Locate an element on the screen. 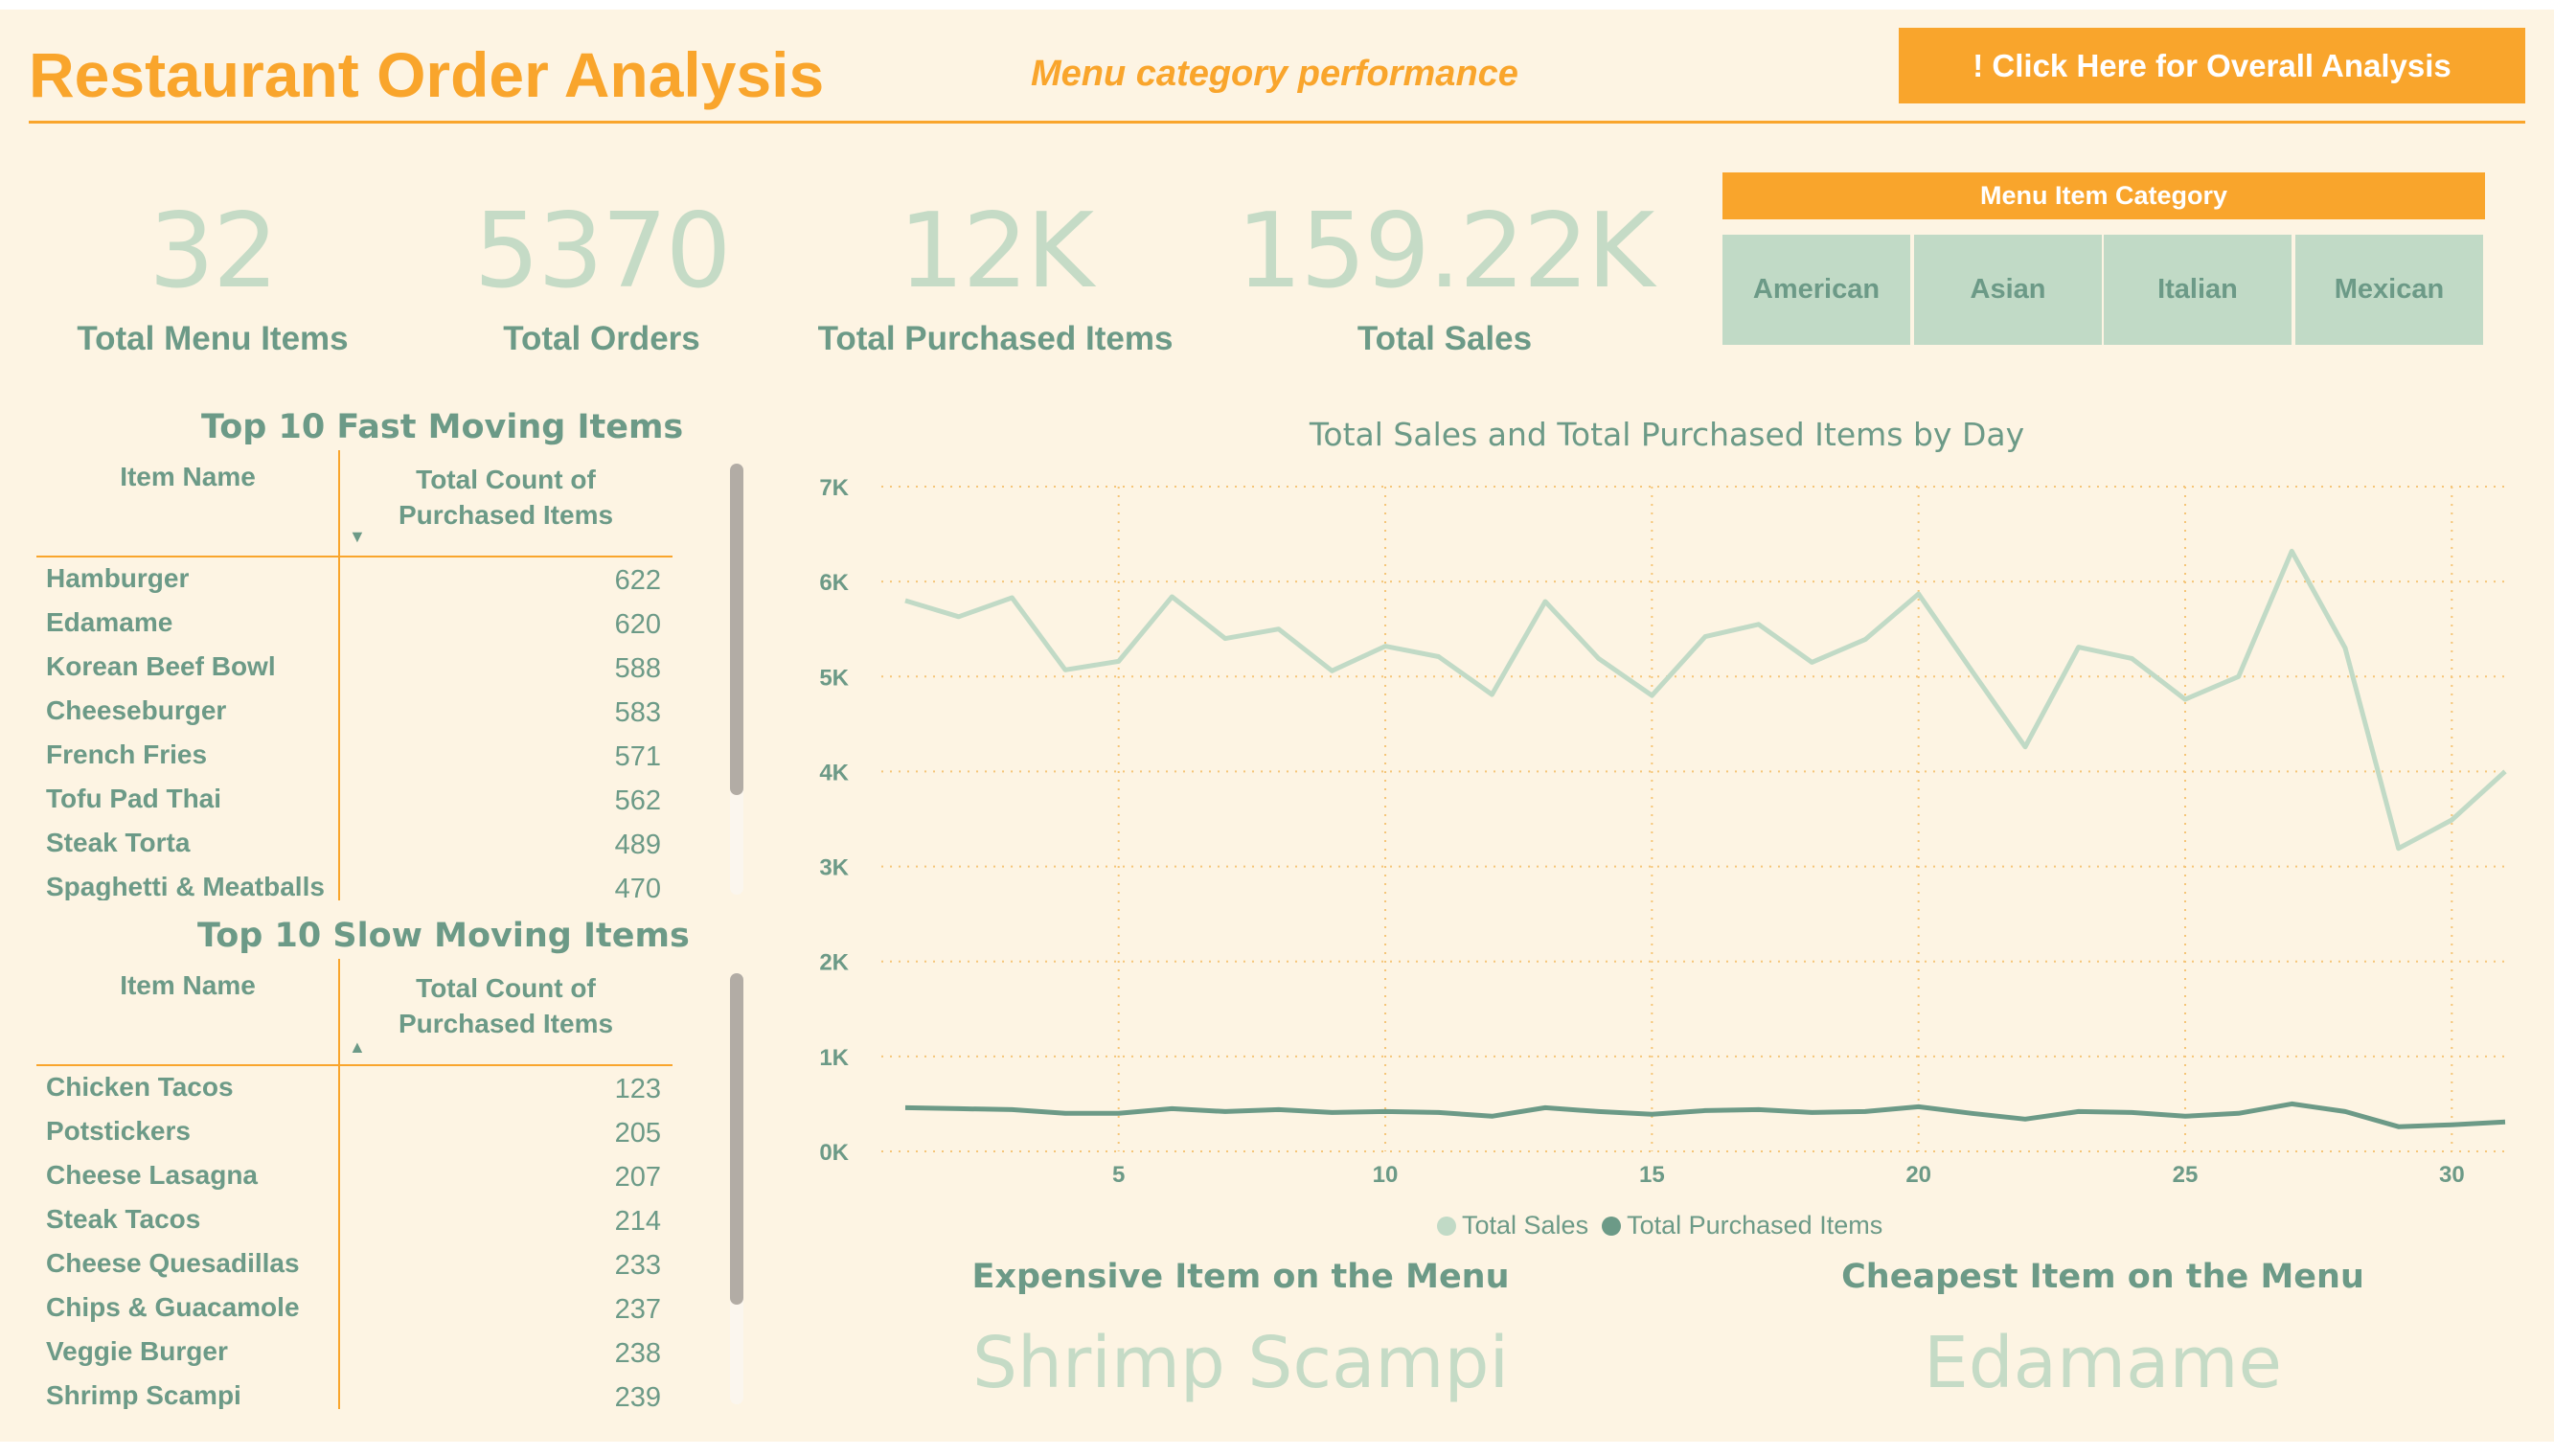 The image size is (2554, 1456). table-row: Veggie Burger 238 is located at coordinates (354, 1353).